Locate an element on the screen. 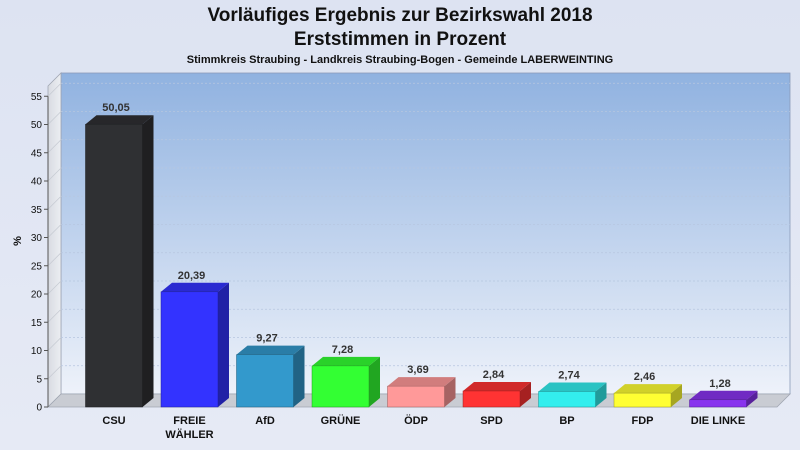  x-tick-label: SPD is located at coordinates (491, 421).